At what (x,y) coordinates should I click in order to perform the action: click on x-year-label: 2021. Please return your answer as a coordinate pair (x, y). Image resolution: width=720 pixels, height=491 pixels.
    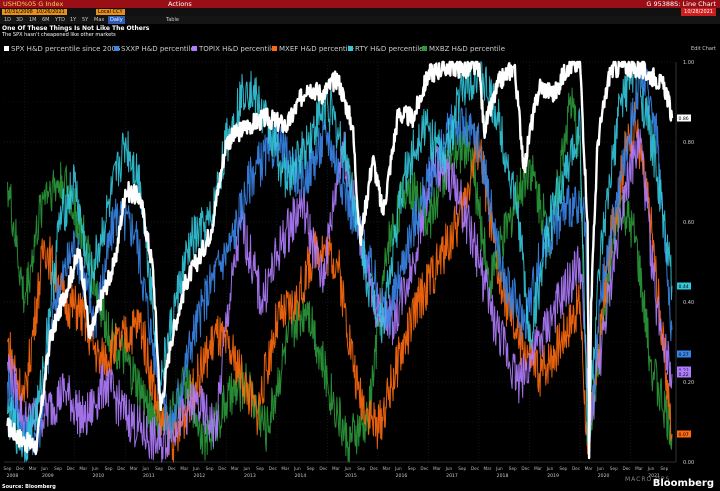
    Looking at the image, I should click on (654, 476).